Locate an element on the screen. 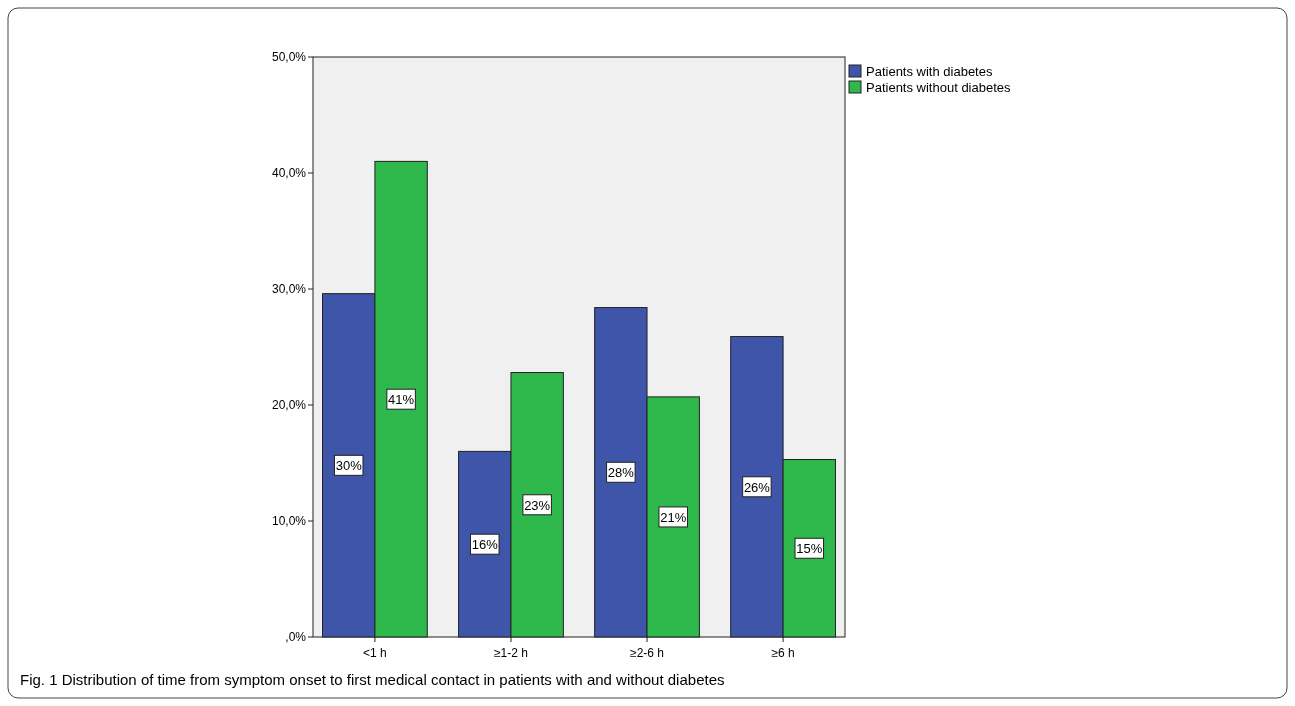 The image size is (1295, 706). data-label: 23% is located at coordinates (537, 505).